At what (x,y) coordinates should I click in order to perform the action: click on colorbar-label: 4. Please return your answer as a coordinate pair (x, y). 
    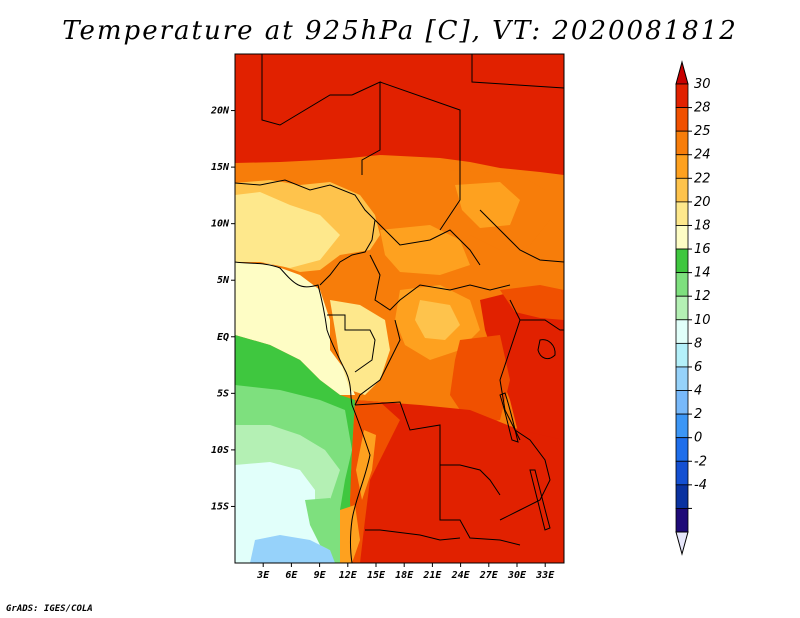
    Looking at the image, I should click on (698, 391).